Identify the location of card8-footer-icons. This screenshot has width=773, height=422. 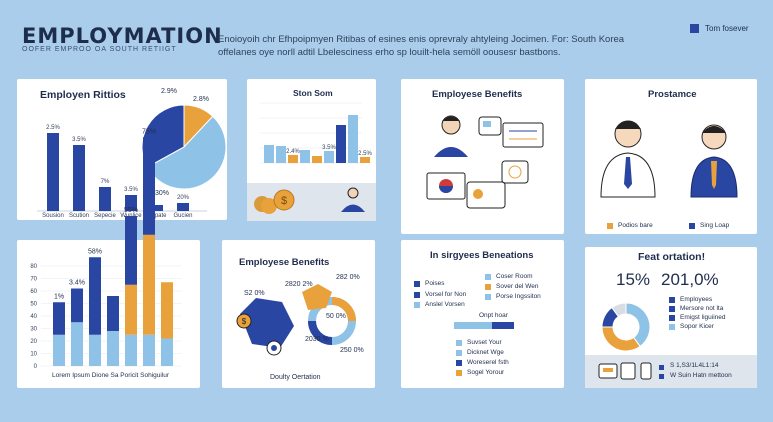
(631, 371).